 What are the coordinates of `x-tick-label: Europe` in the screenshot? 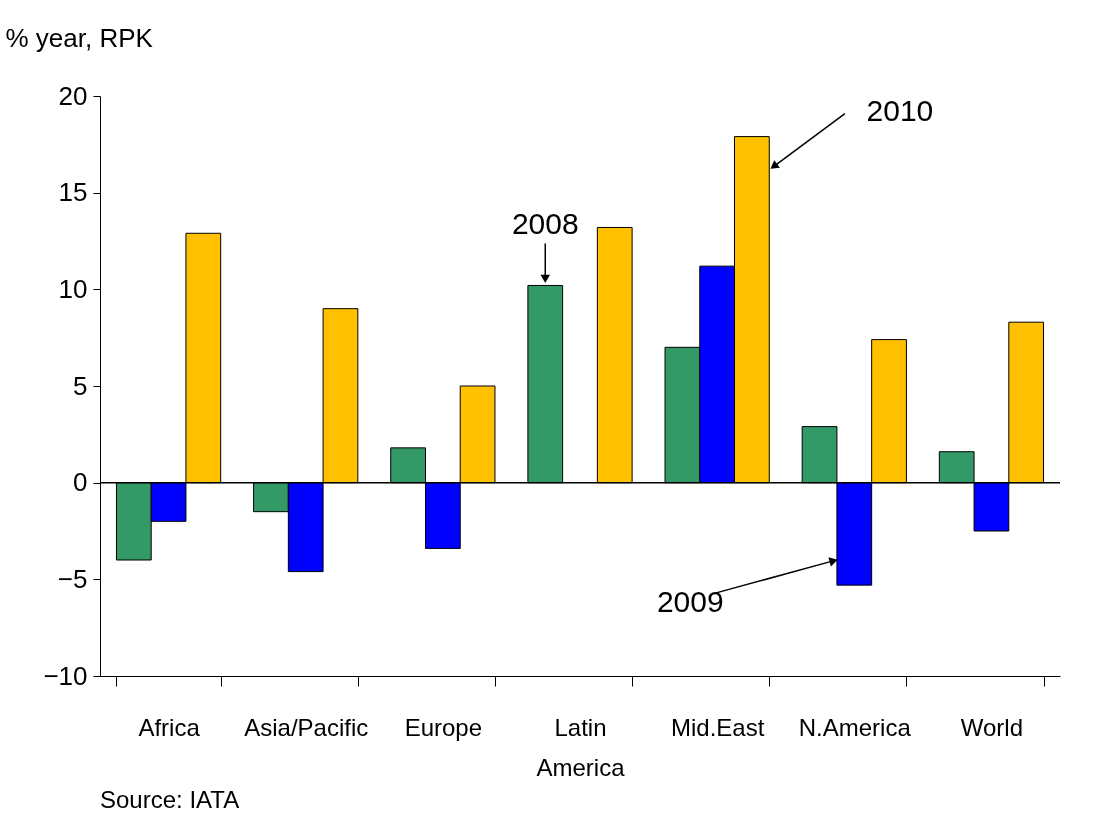 It's located at (443, 727).